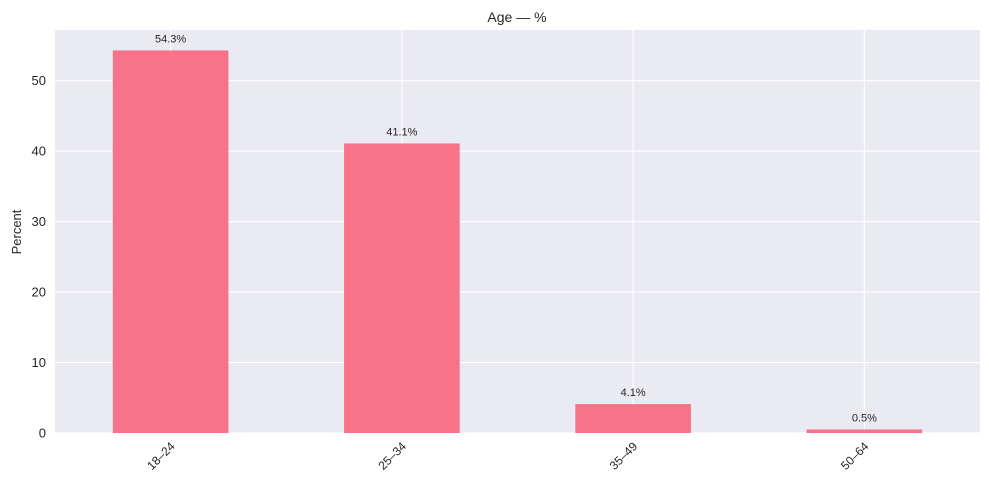  What do you see at coordinates (39, 151) in the screenshot?
I see `y-tick-label: 40` at bounding box center [39, 151].